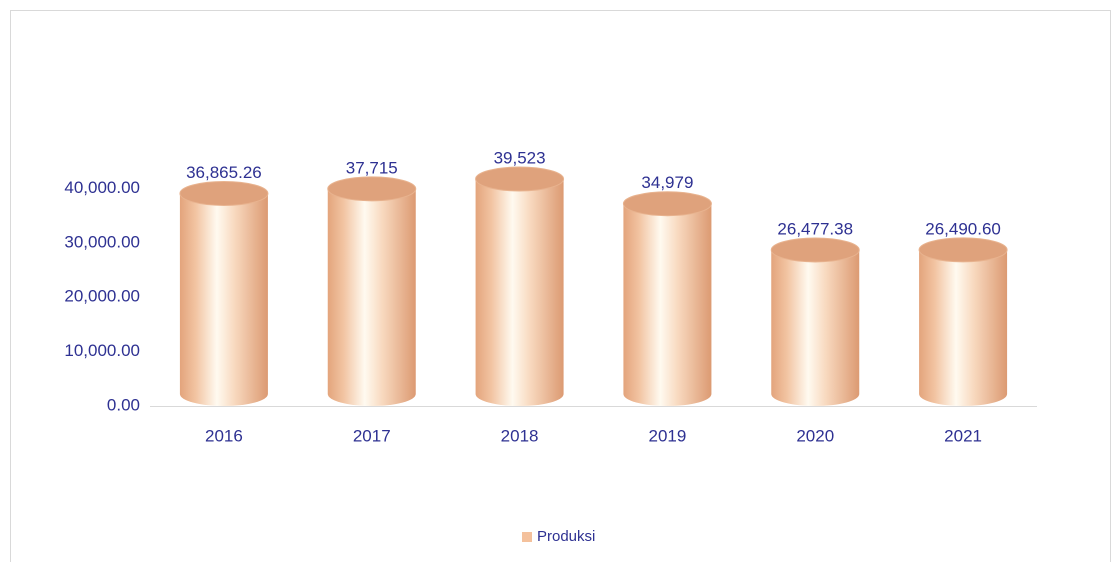  Describe the element at coordinates (224, 435) in the screenshot. I see `x-tick-label: 2016` at that location.